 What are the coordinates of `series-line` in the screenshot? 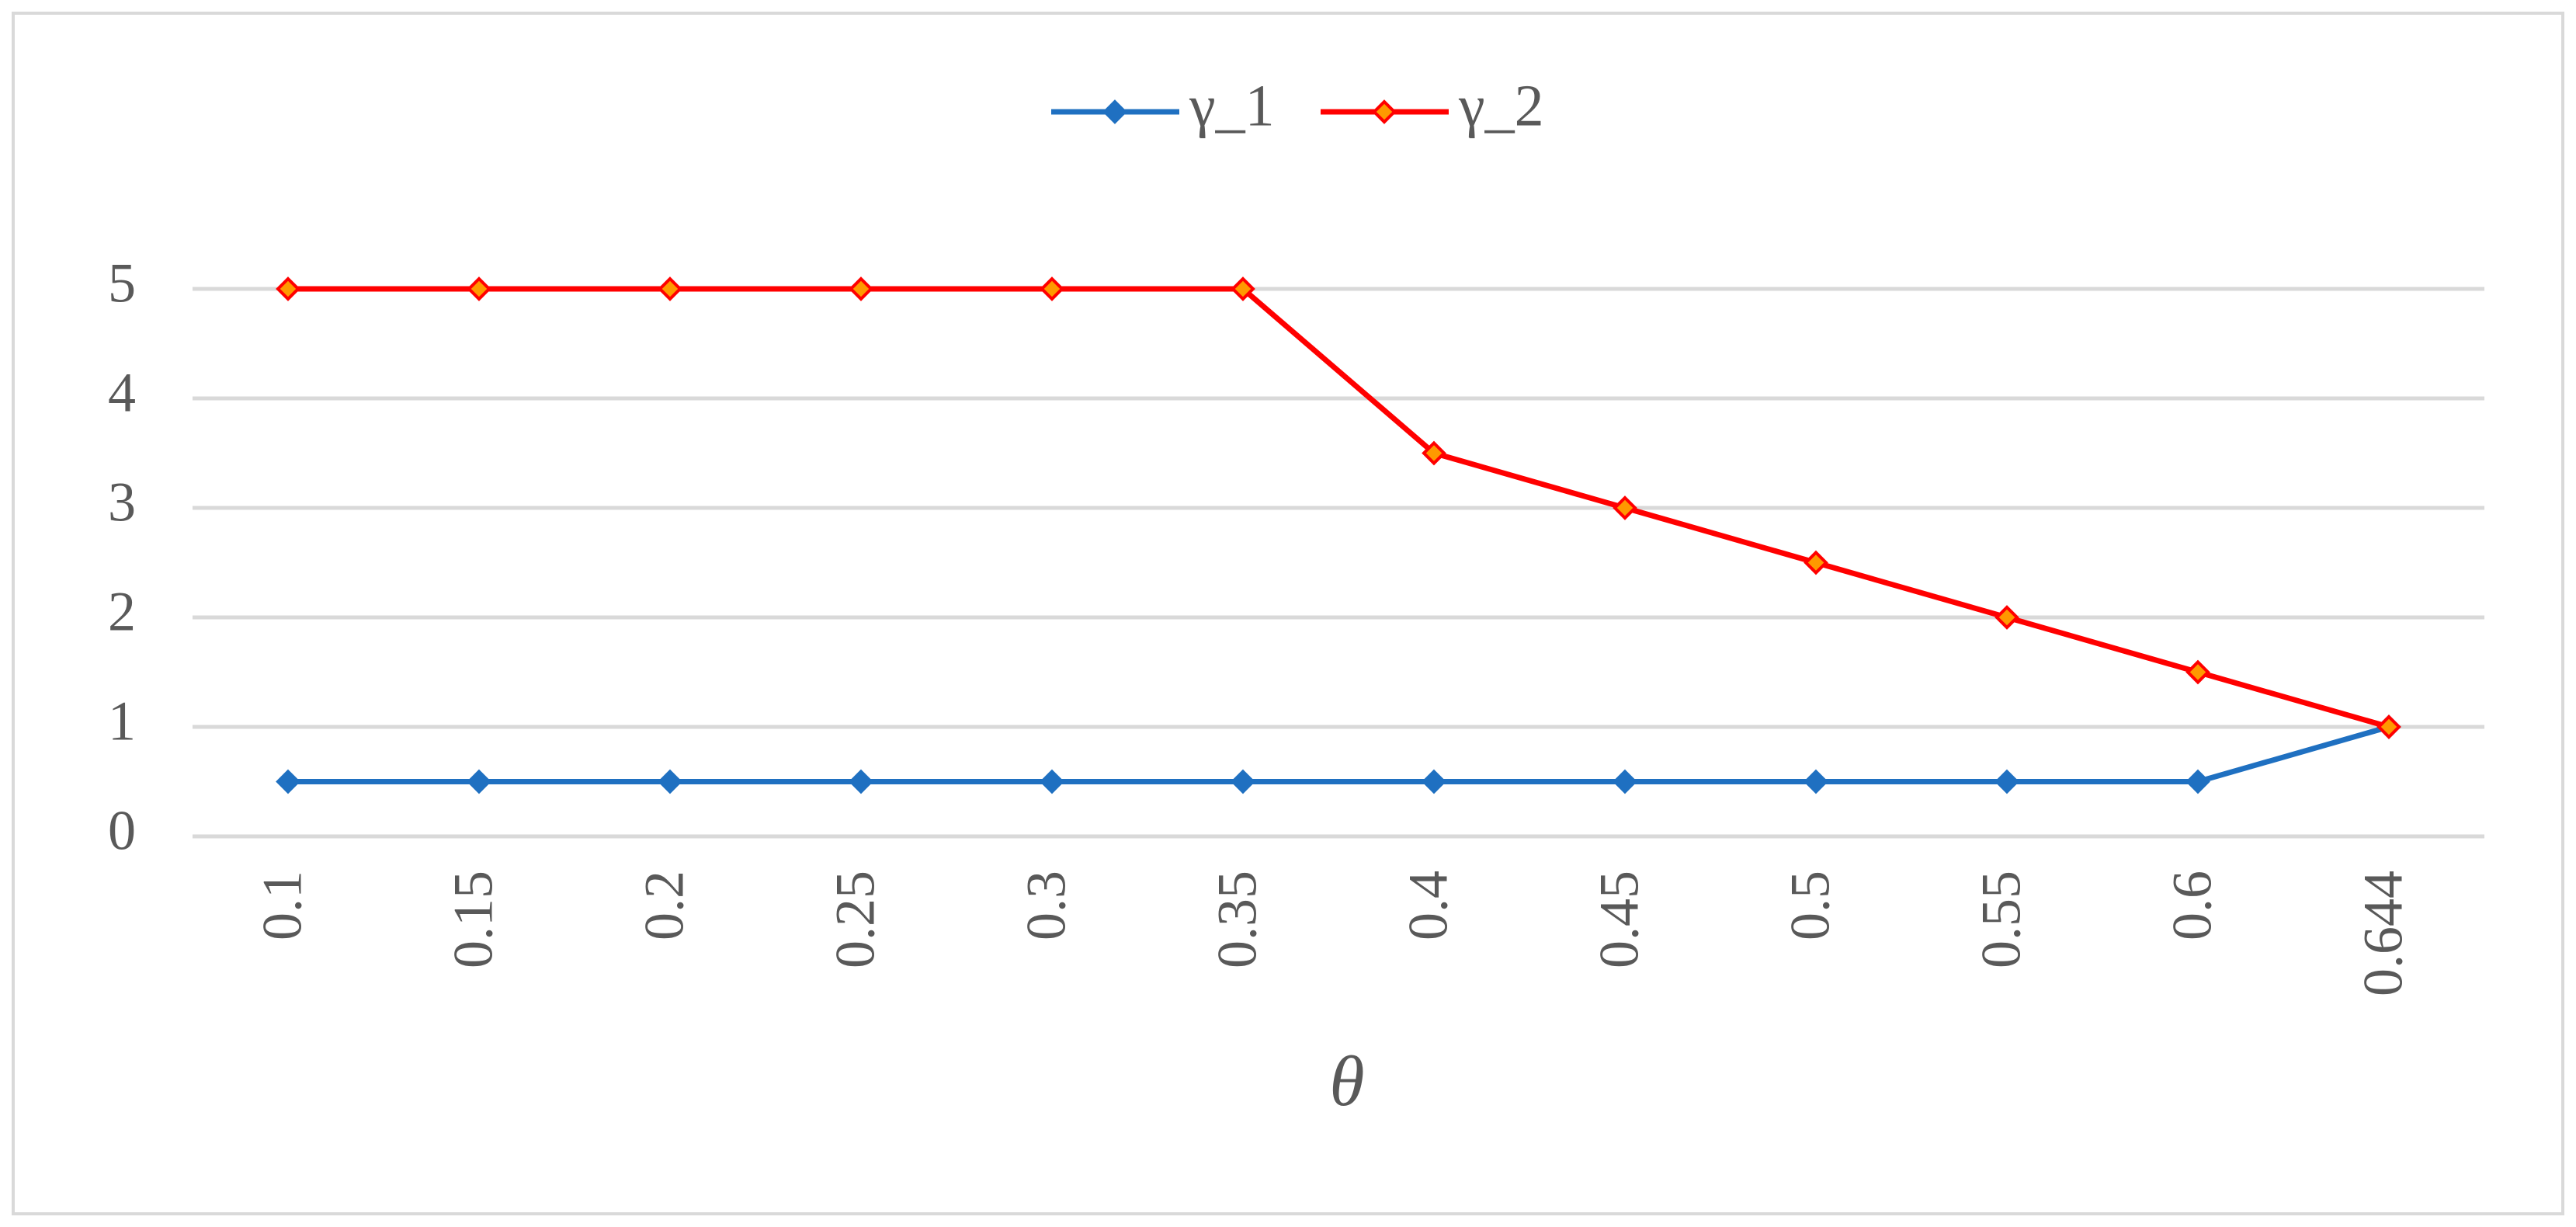 It's located at (1339, 754).